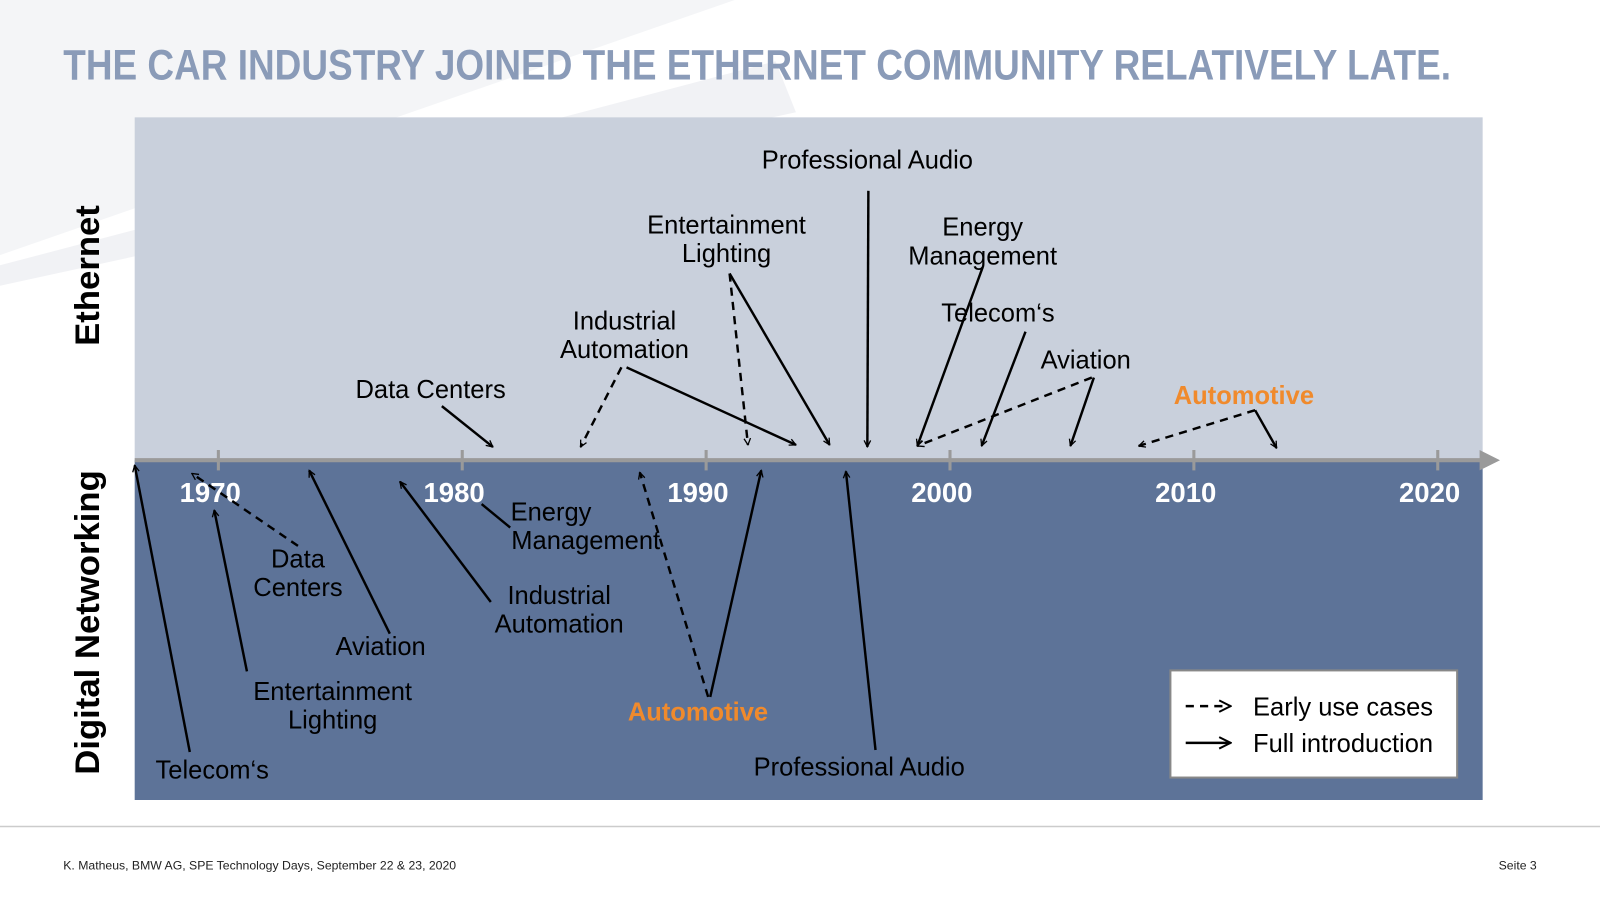  What do you see at coordinates (88, 275) in the screenshot?
I see `band-label: Ethernet` at bounding box center [88, 275].